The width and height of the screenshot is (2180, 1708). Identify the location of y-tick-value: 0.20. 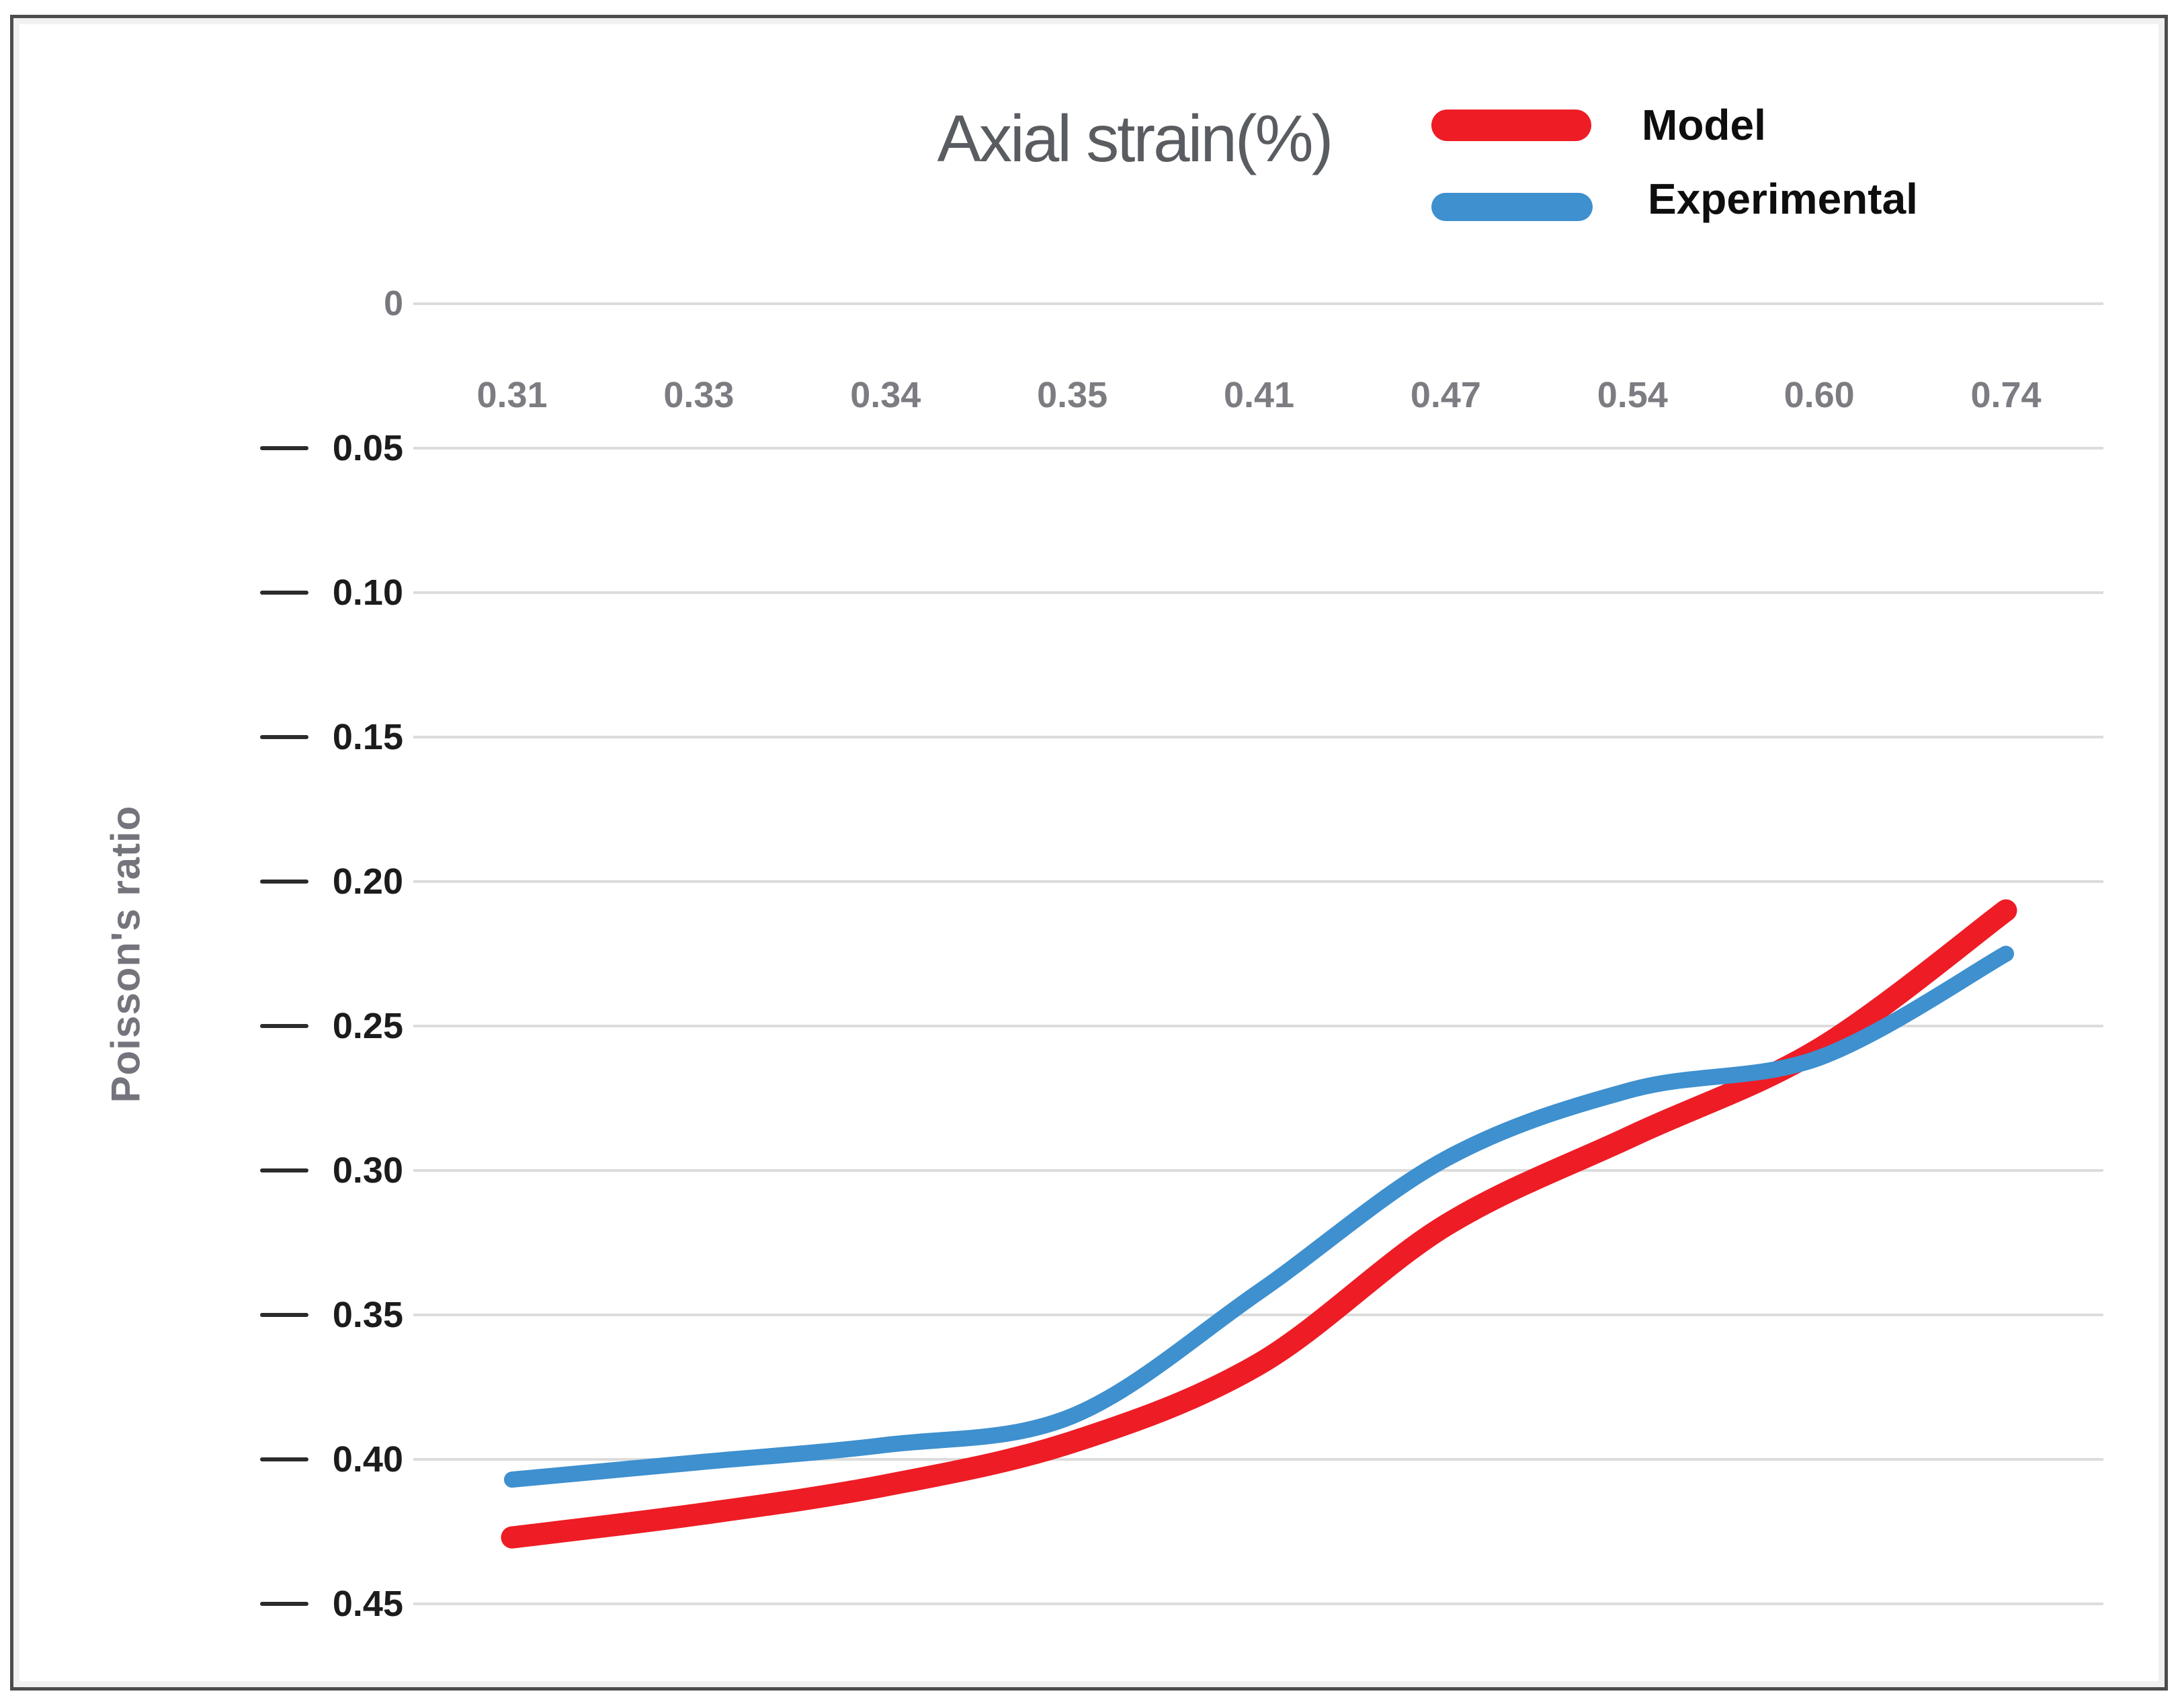
(368, 881).